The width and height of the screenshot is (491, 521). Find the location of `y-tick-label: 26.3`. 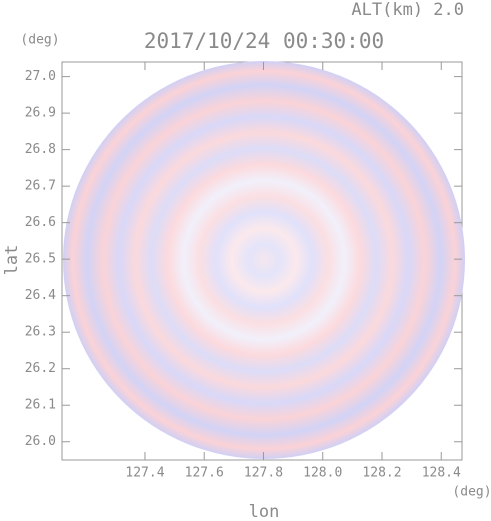

y-tick-label: 26.3 is located at coordinates (40, 332).